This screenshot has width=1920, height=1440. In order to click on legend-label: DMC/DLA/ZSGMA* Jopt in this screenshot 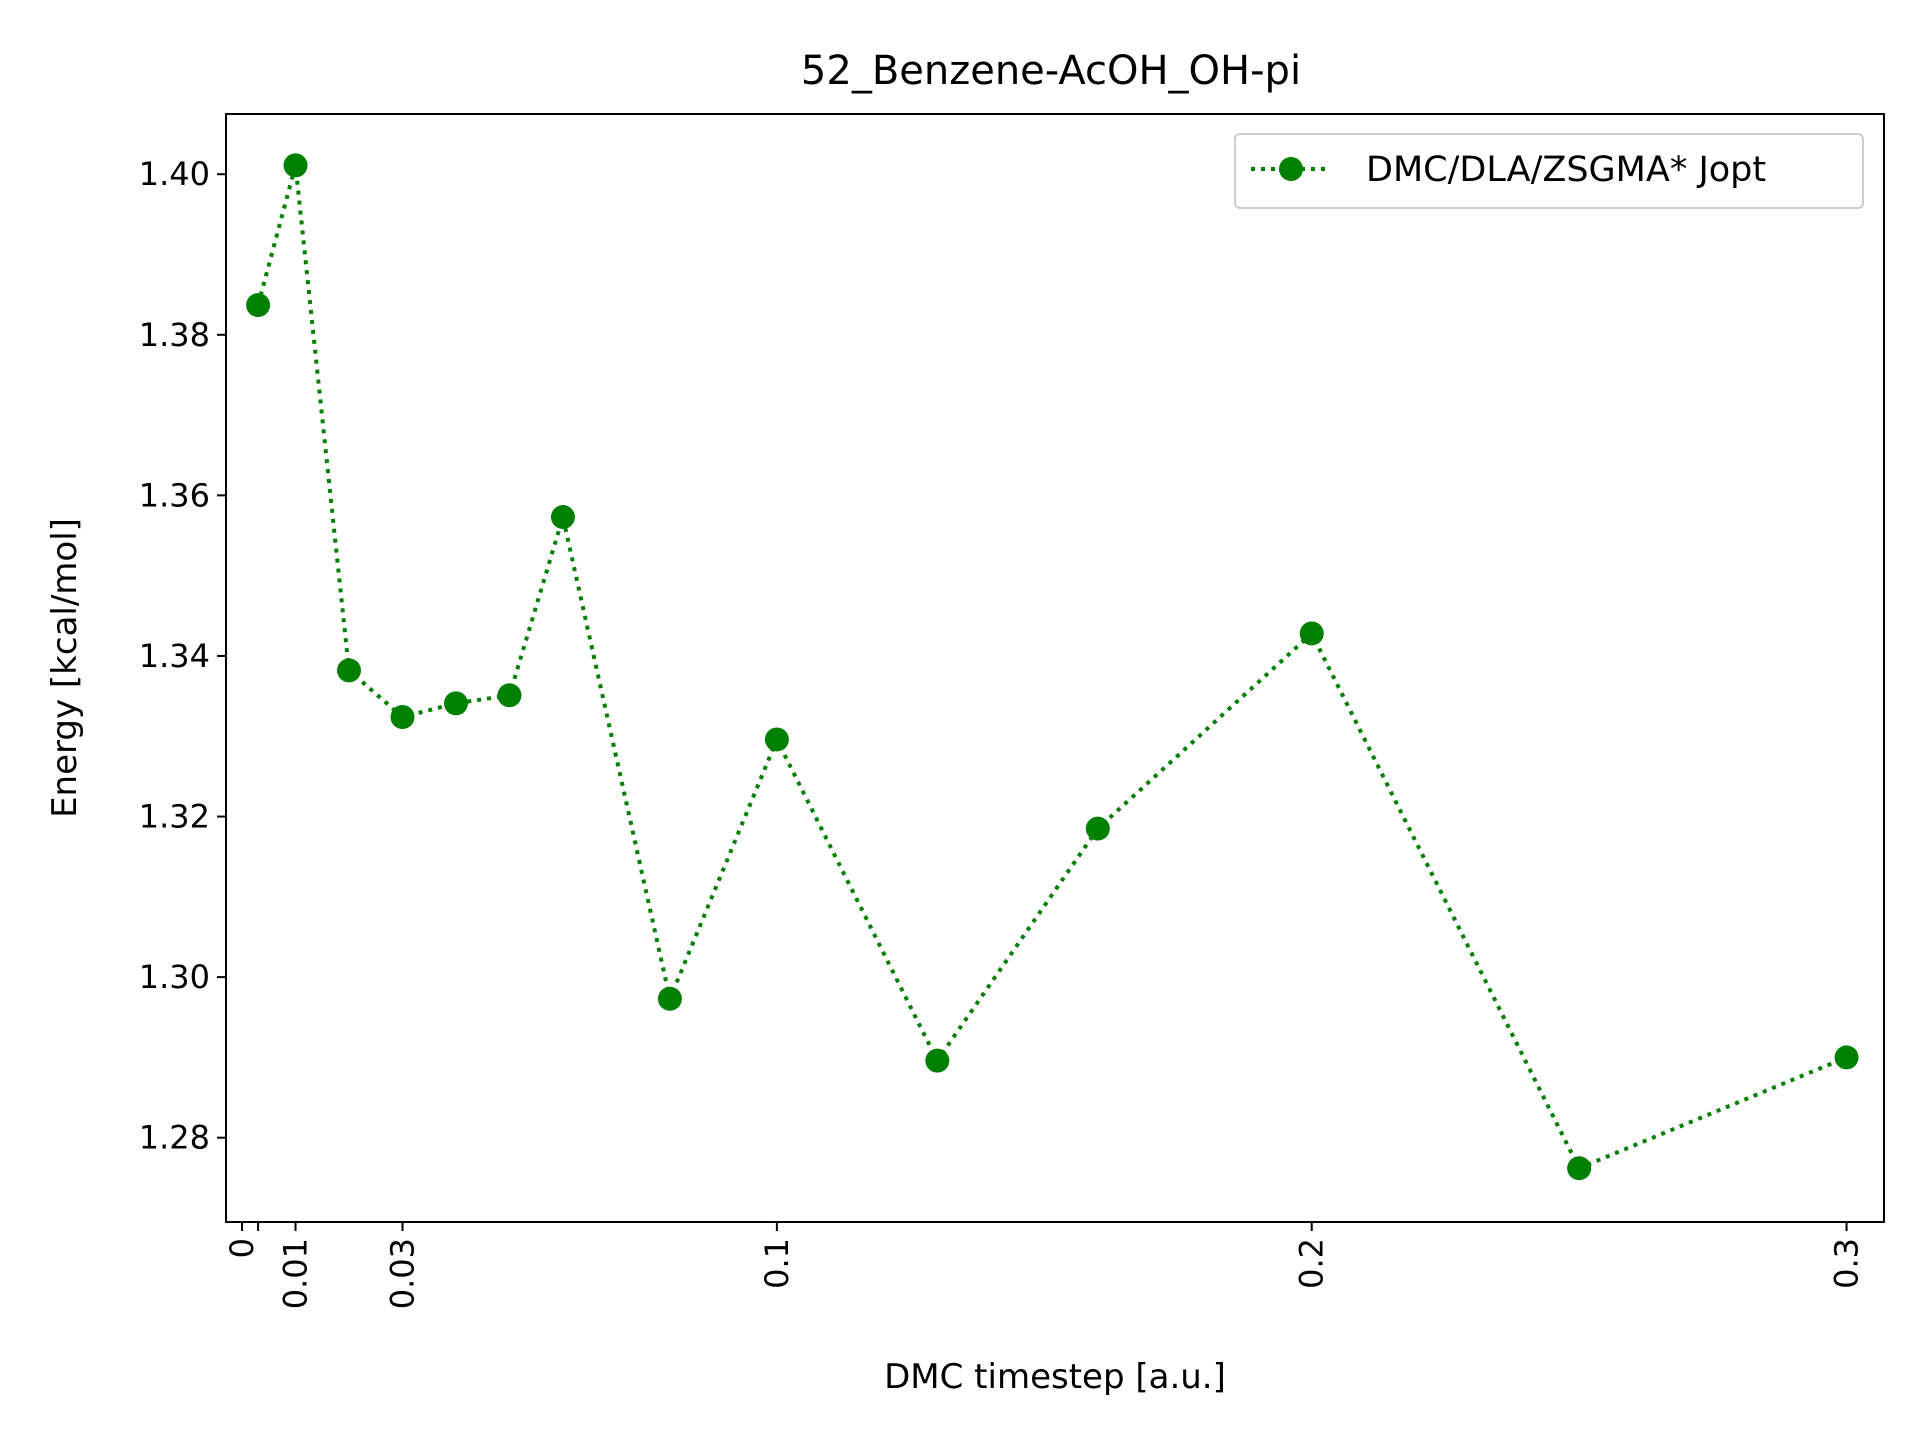, I will do `click(1566, 170)`.